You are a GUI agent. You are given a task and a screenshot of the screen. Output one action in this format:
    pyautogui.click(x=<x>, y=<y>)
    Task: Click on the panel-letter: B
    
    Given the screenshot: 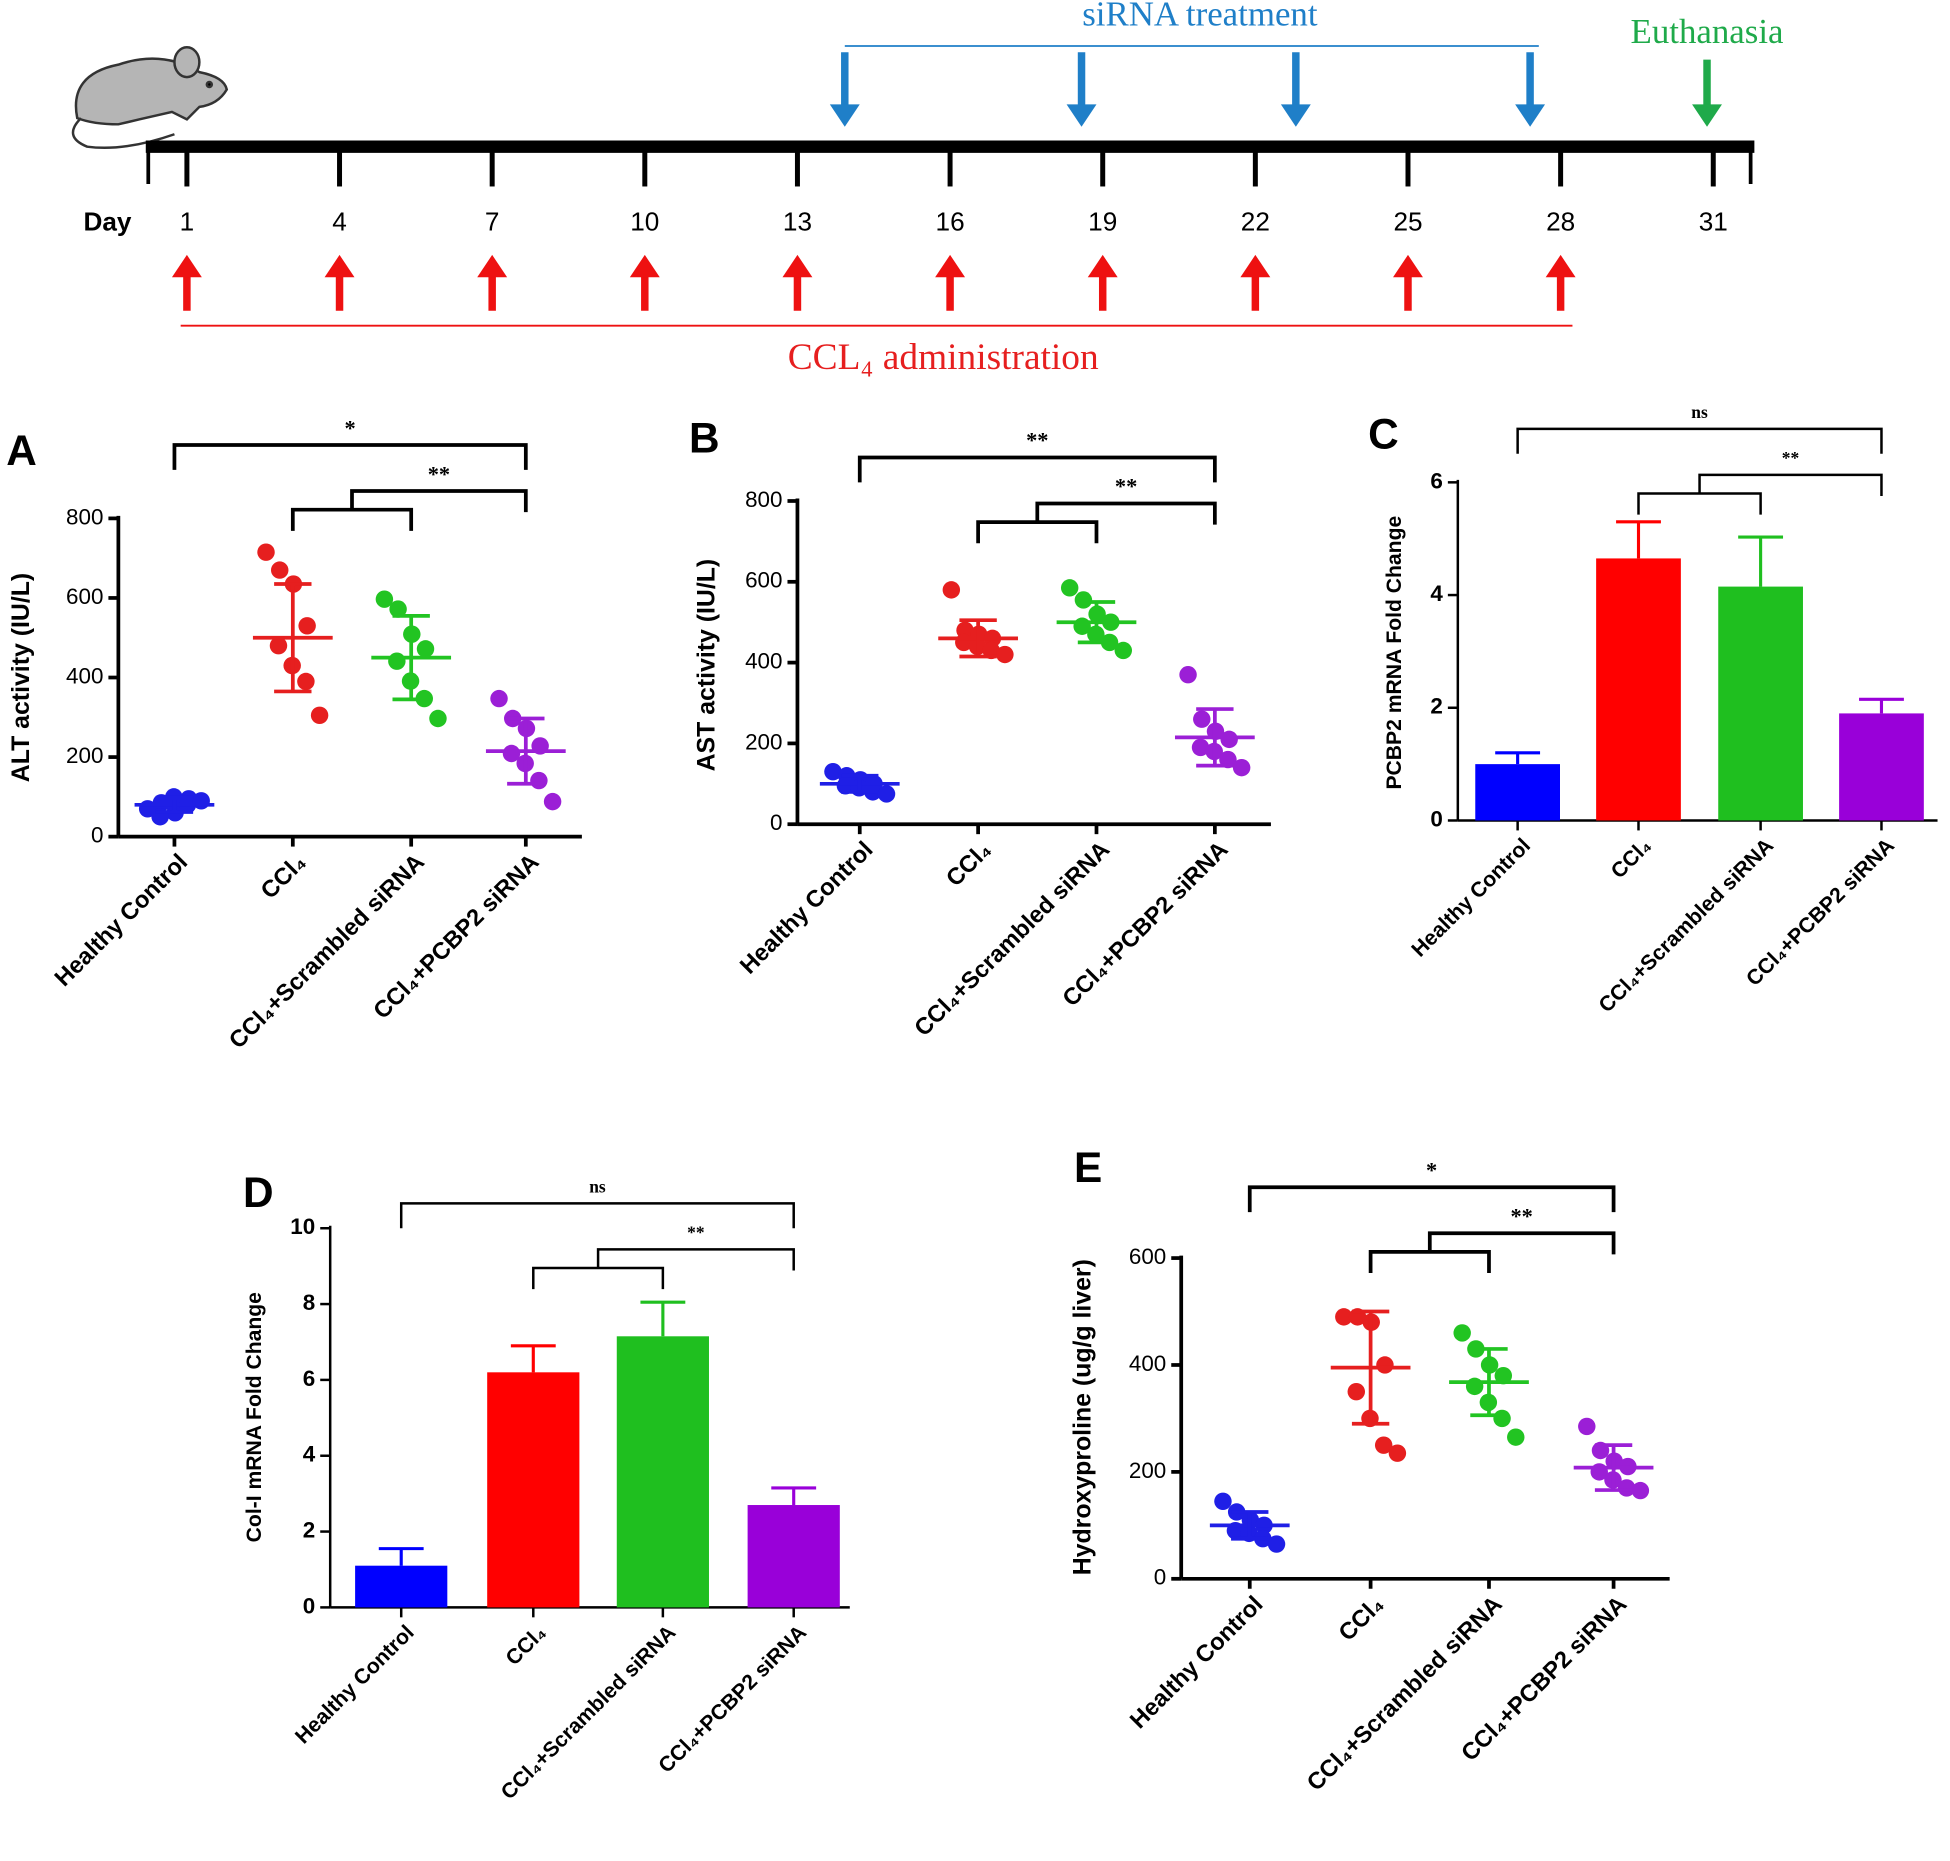 What is the action you would take?
    pyautogui.click(x=704, y=438)
    